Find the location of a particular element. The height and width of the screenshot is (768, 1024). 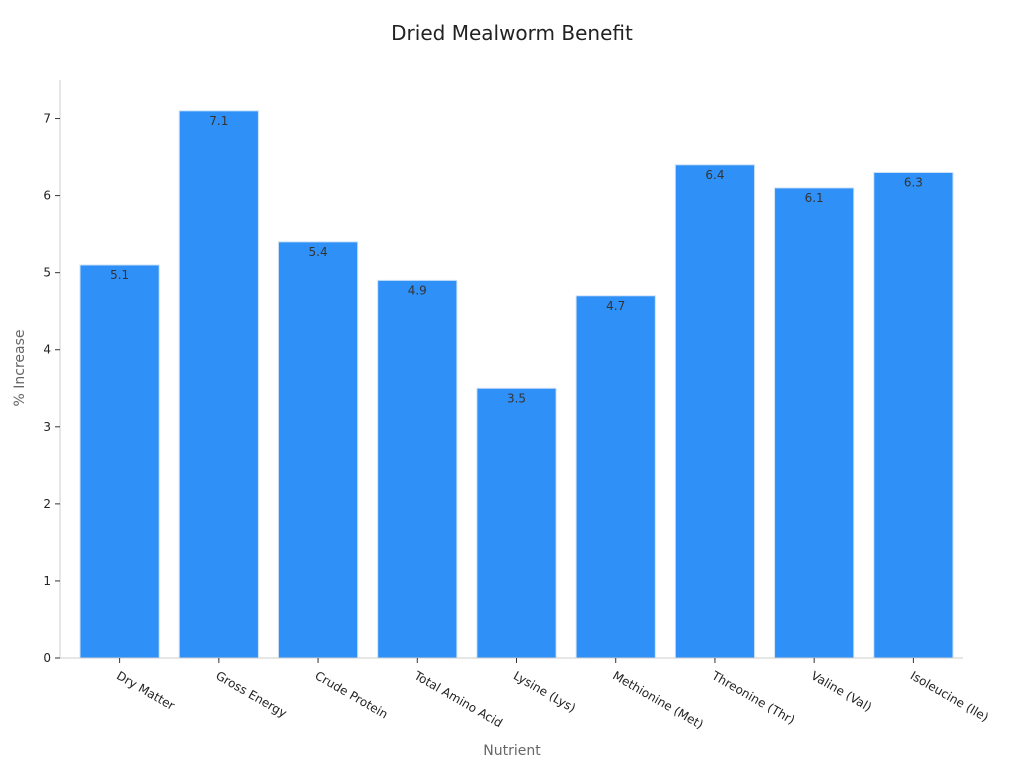

x-tick-label: Isoleucine (Ile) is located at coordinates (949, 696).